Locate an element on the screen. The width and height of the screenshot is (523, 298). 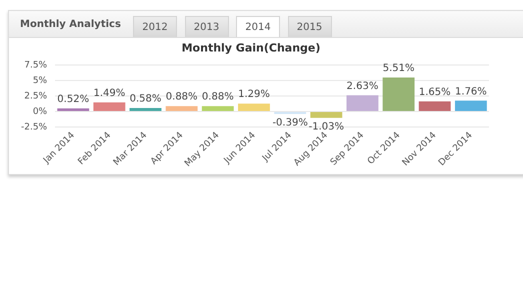
data-label: 1.65% is located at coordinates (434, 92).